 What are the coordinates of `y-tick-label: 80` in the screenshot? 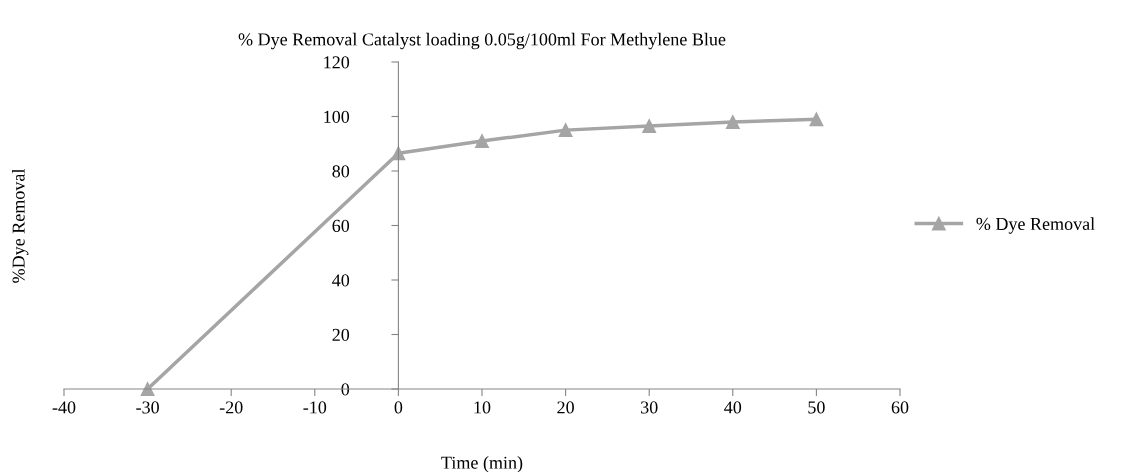 It's located at (341, 171).